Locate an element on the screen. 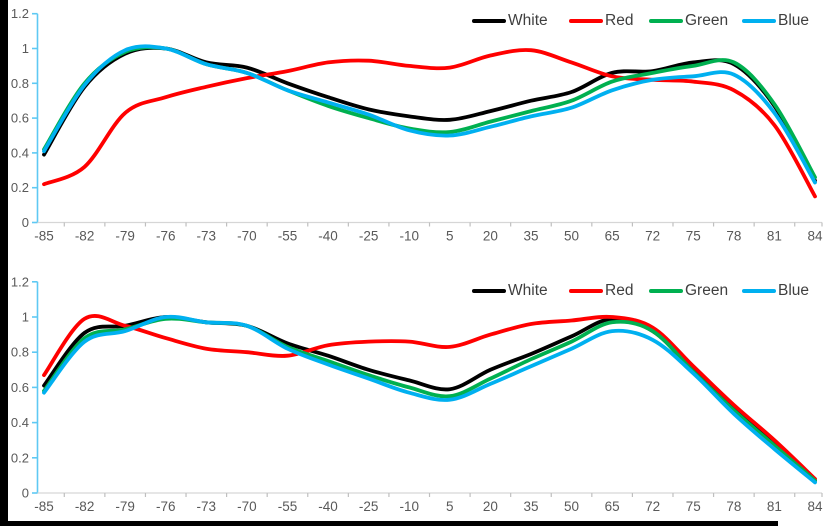 The height and width of the screenshot is (526, 834). chart-legend-top: White Red Green Blue is located at coordinates (417, 21).